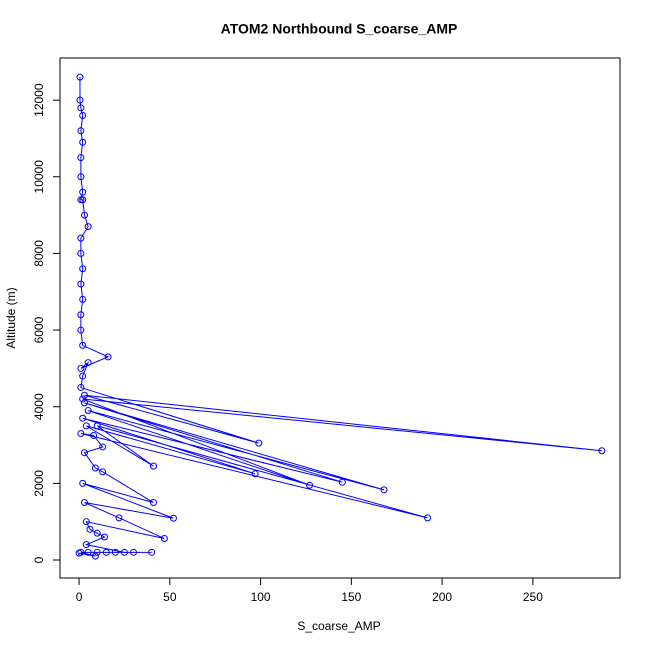  What do you see at coordinates (39, 253) in the screenshot?
I see `y-tick-label: 8000` at bounding box center [39, 253].